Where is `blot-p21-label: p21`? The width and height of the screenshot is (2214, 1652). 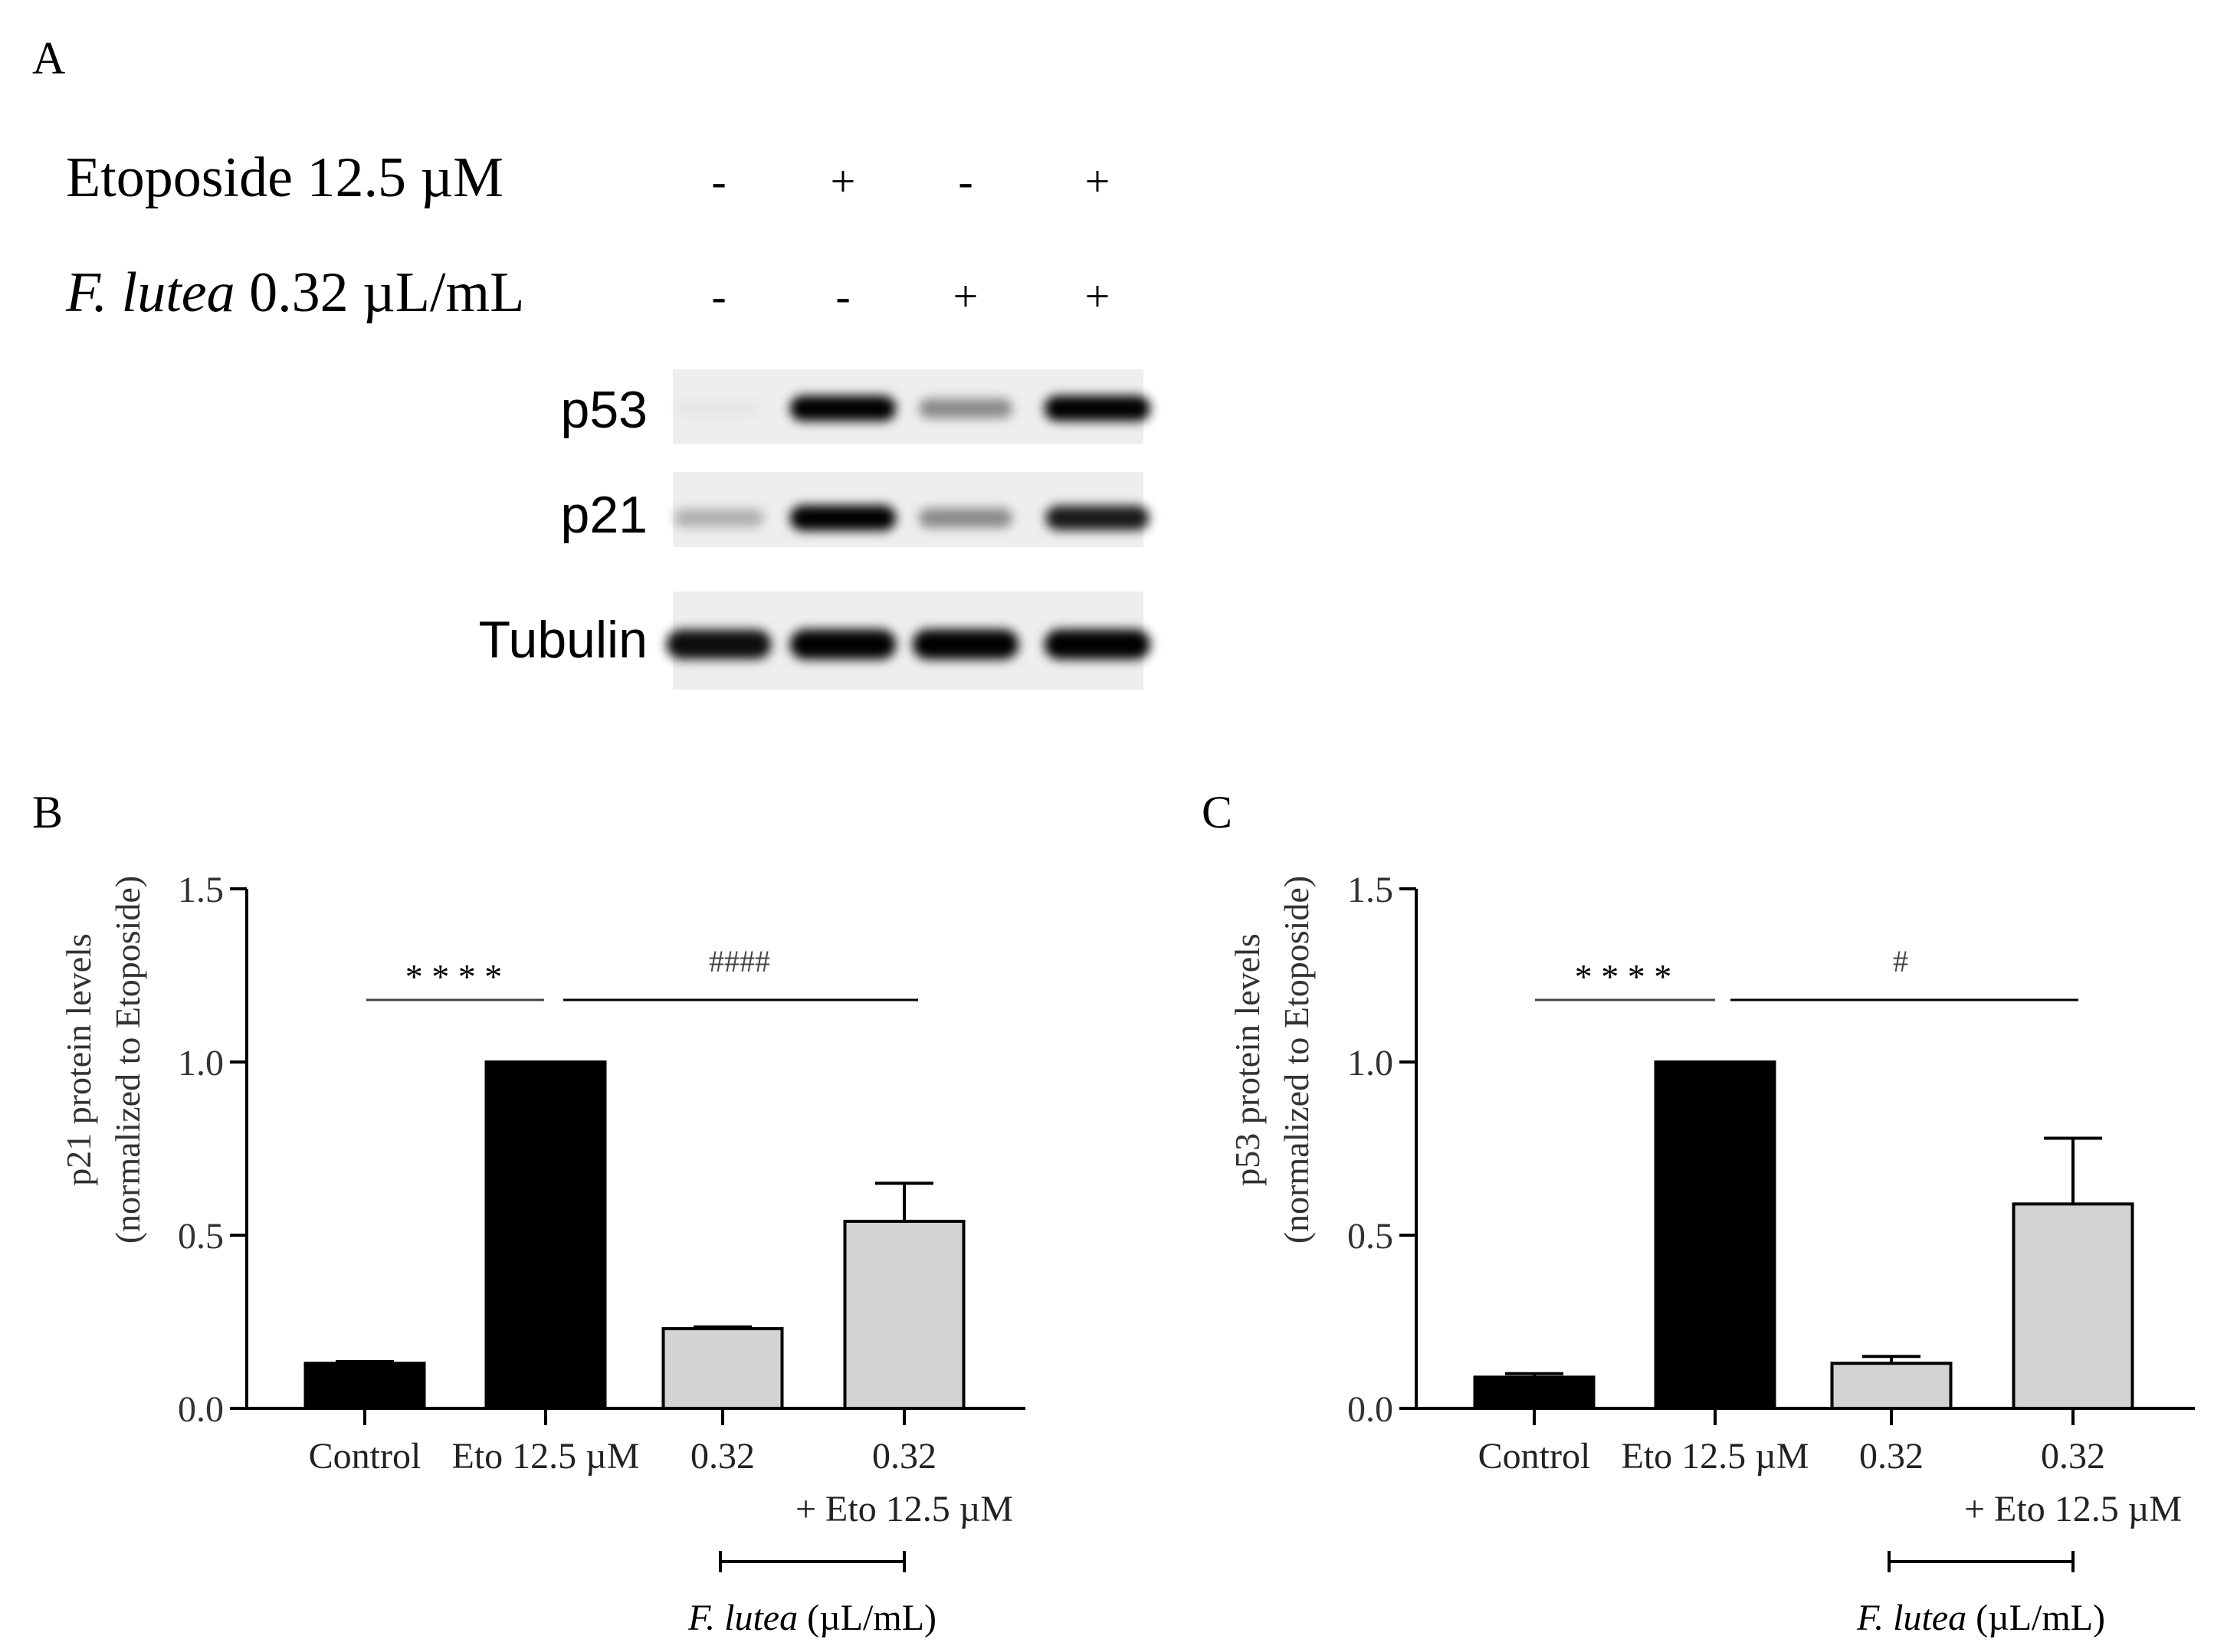 blot-p21-label: p21 is located at coordinates (604, 515).